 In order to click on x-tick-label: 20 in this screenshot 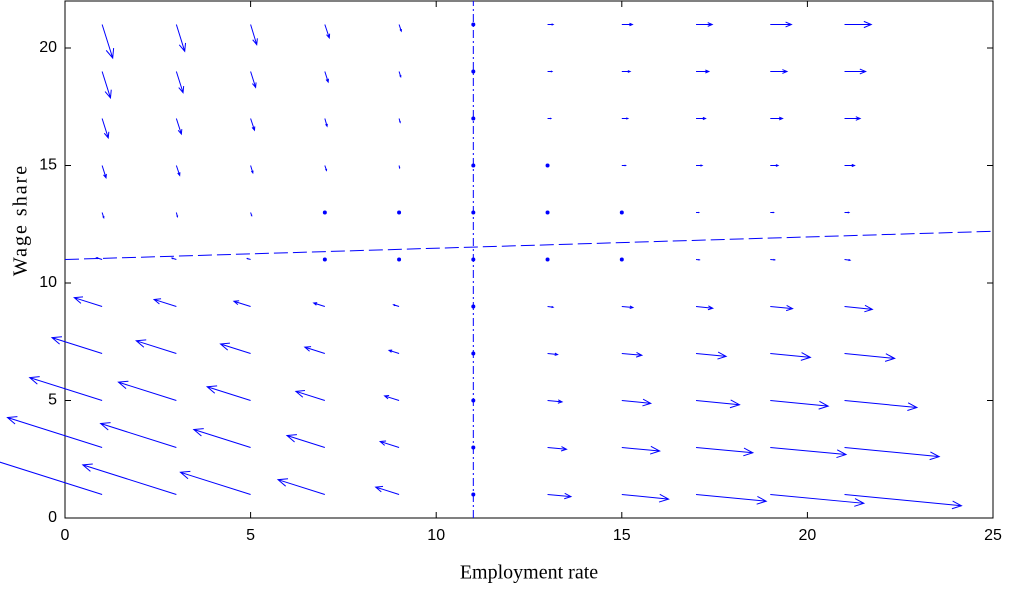, I will do `click(808, 535)`.